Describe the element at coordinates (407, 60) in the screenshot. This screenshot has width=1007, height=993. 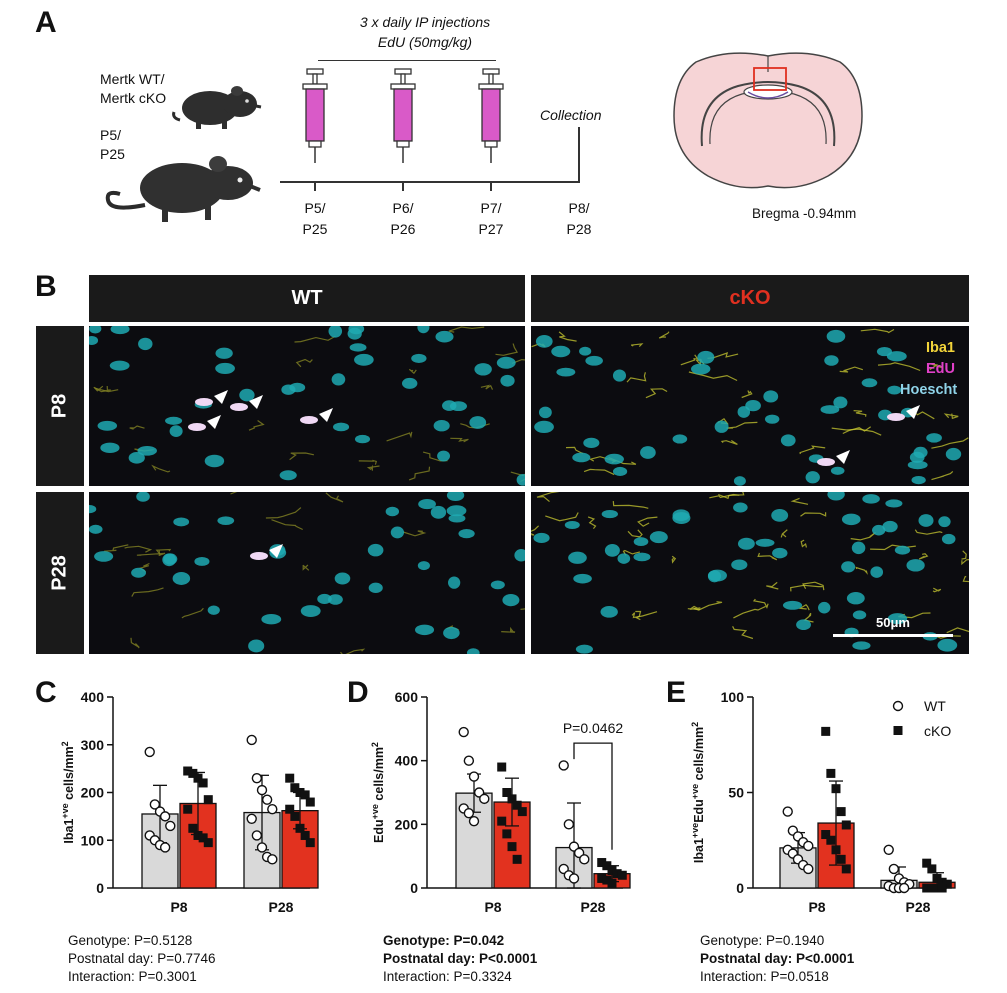
I see `injection-bracket-line` at that location.